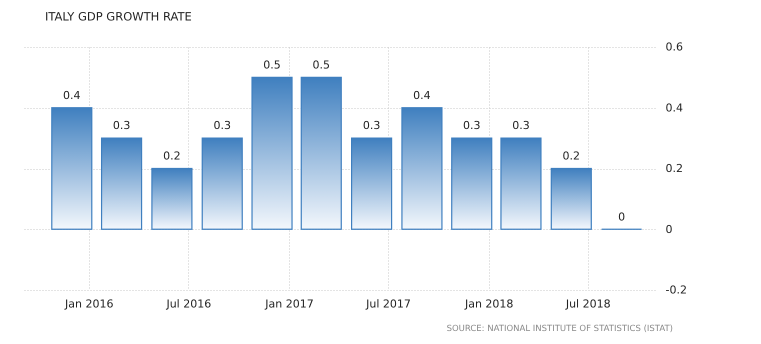 Image resolution: width=761 pixels, height=344 pixels. I want to click on y-tick-label: 0.2, so click(674, 168).